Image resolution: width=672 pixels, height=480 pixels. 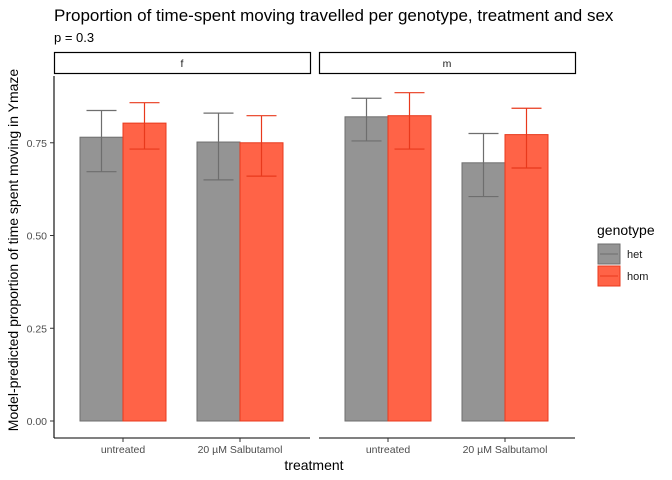 I want to click on legend-title: genotype, so click(x=626, y=230).